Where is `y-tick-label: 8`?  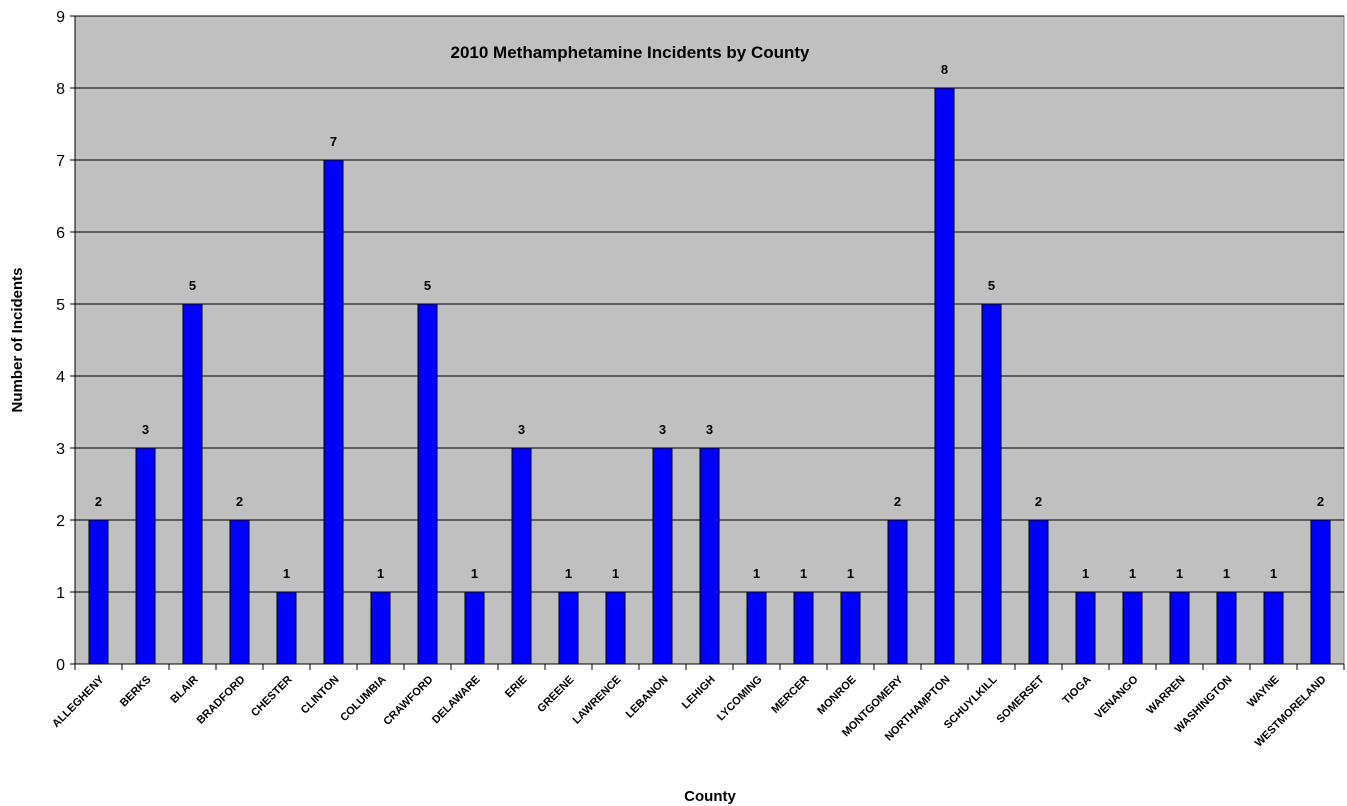 y-tick-label: 8 is located at coordinates (60, 89).